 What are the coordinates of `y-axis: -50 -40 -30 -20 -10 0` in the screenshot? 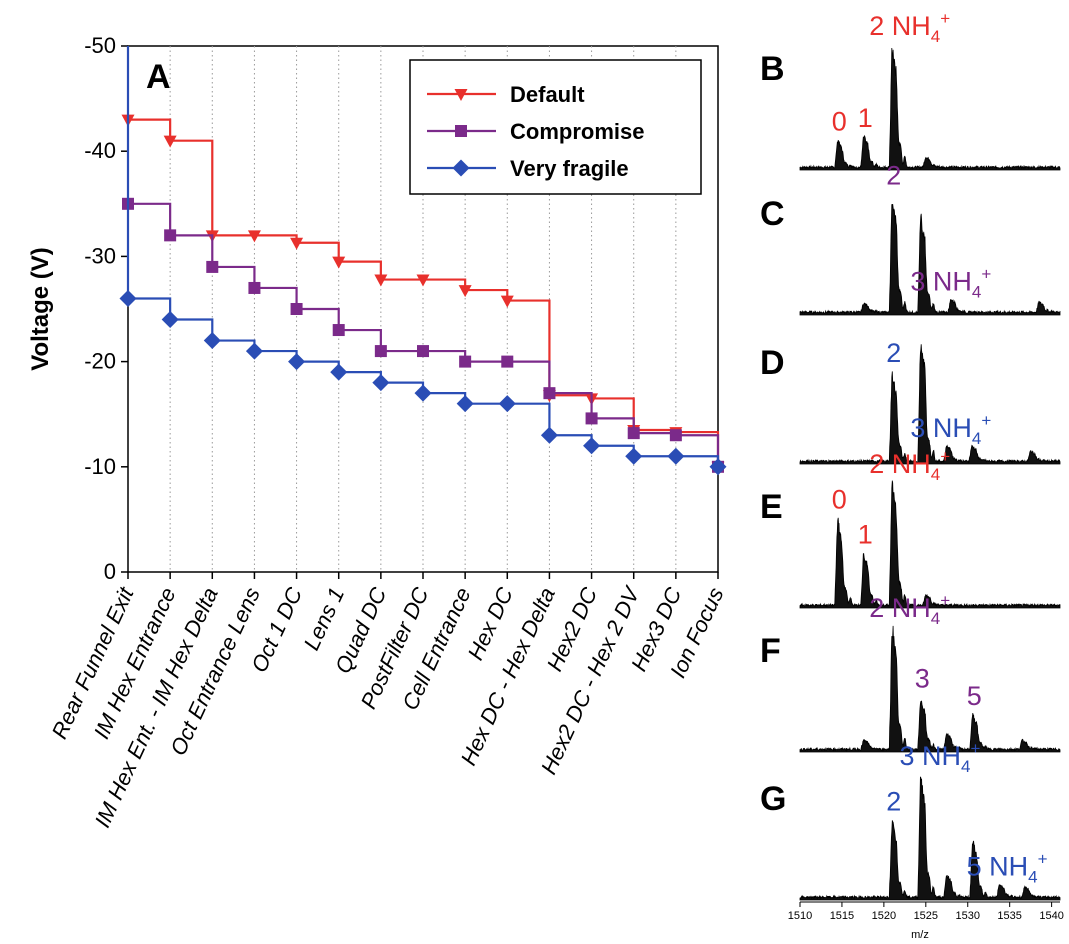 It's located at (106, 308).